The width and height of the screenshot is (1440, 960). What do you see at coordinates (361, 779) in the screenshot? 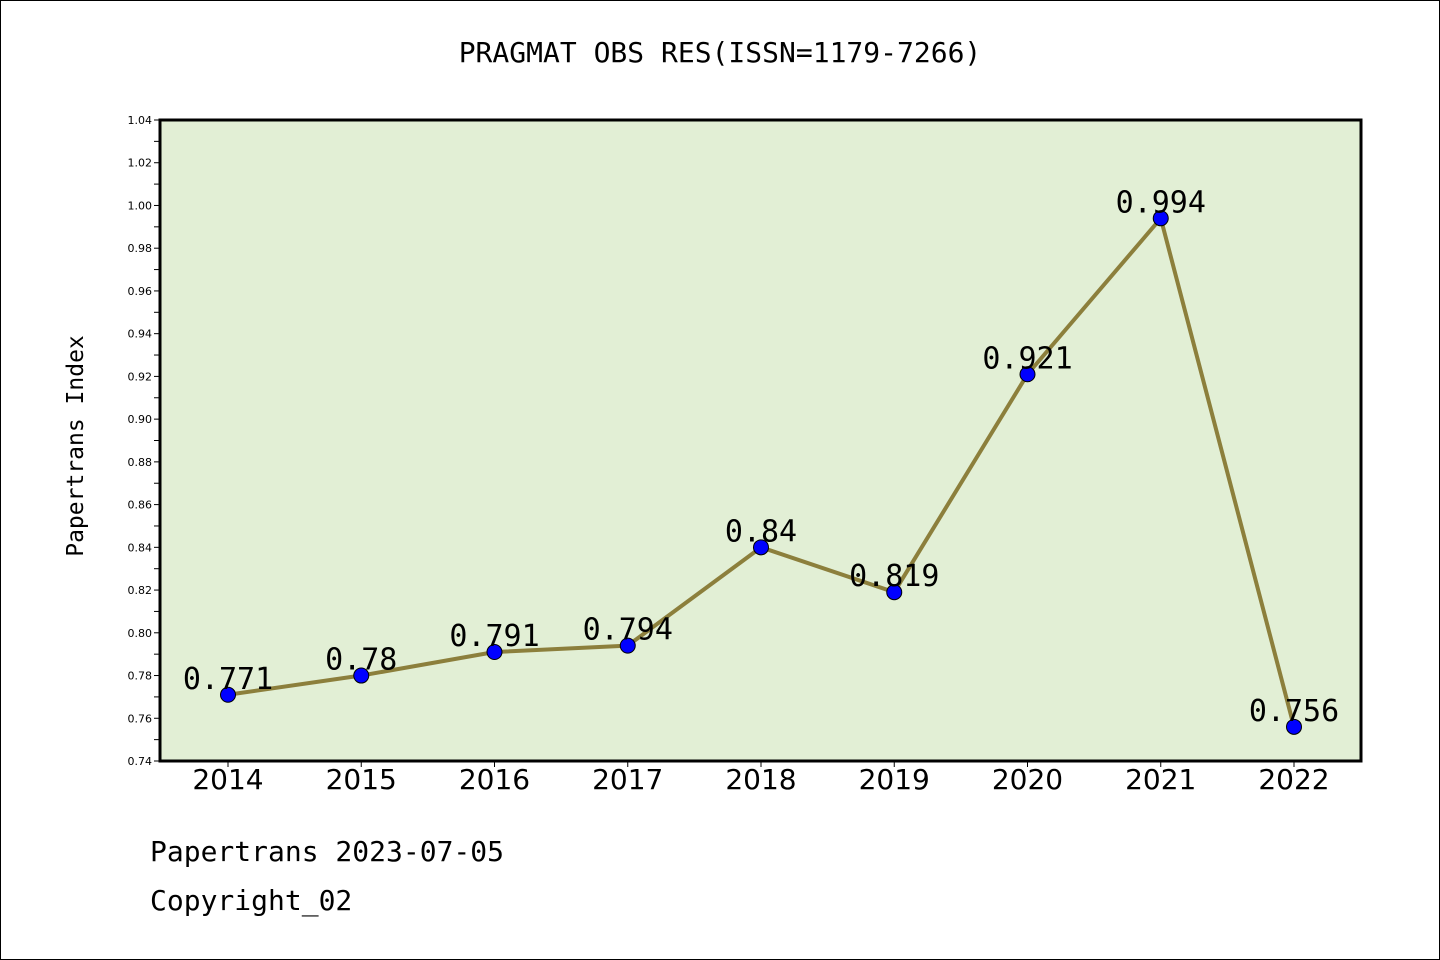
I see `x-tick-label: 2015` at bounding box center [361, 779].